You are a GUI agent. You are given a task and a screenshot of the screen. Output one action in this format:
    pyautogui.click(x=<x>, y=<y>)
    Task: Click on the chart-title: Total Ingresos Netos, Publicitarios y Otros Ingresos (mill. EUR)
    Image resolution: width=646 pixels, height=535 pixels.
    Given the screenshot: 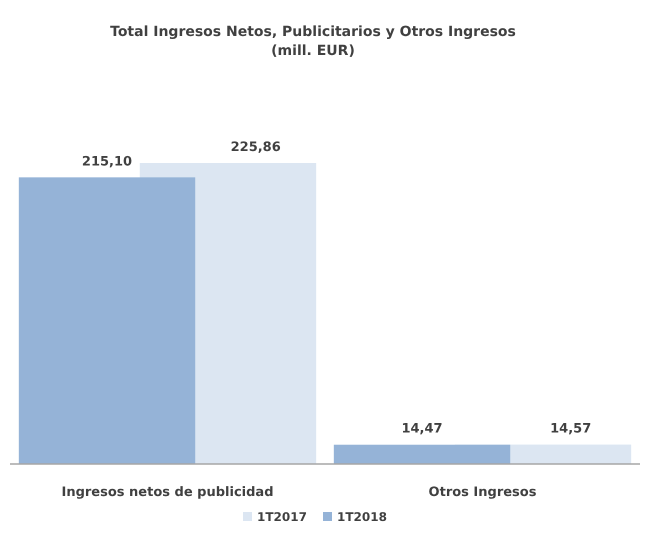 What is the action you would take?
    pyautogui.click(x=313, y=41)
    